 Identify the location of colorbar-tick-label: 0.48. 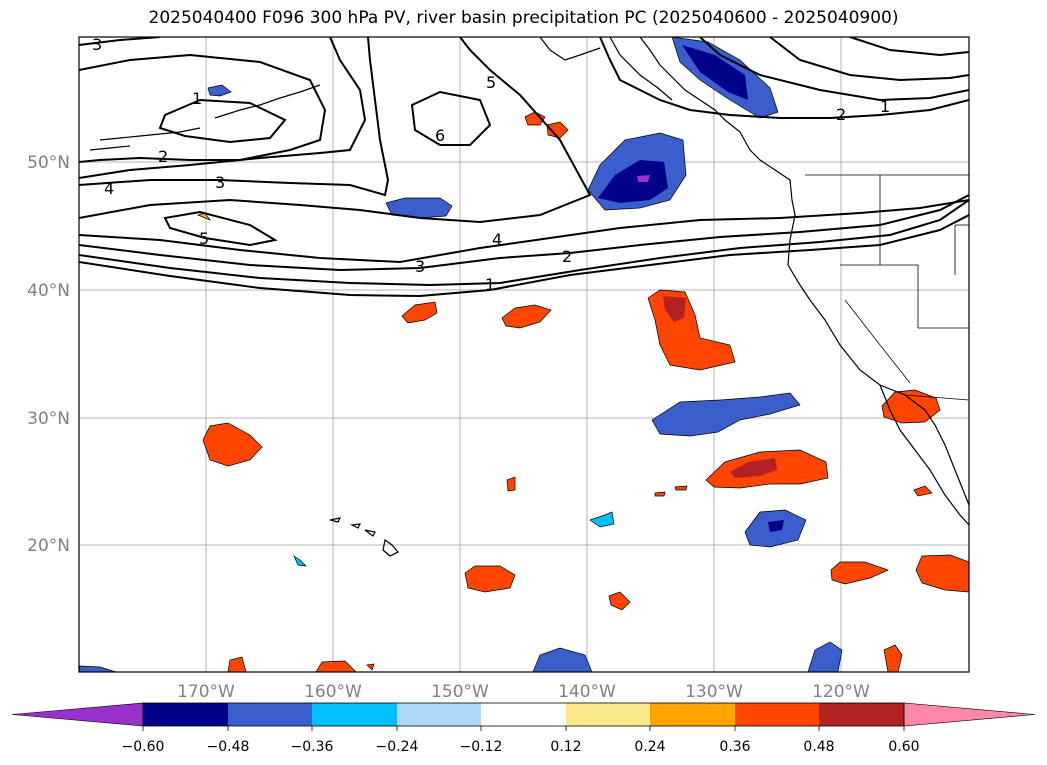
(818, 747).